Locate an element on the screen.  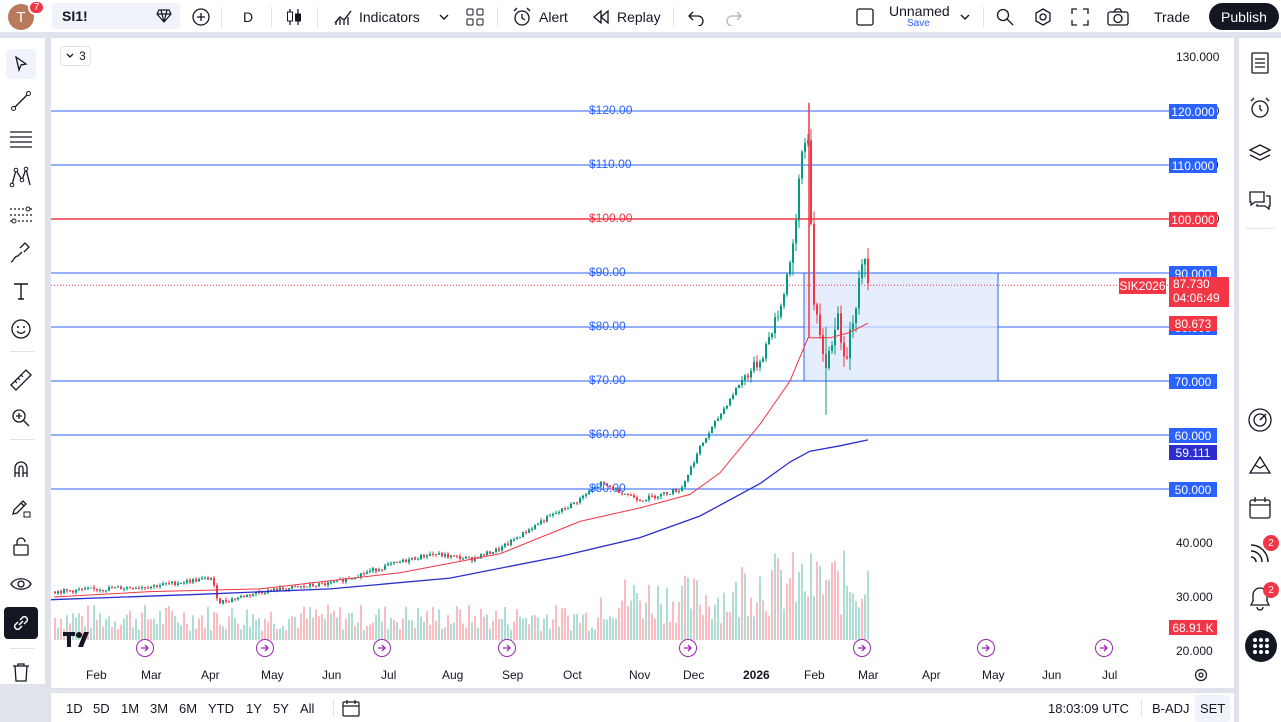
gauge-icon is located at coordinates (1260, 420).